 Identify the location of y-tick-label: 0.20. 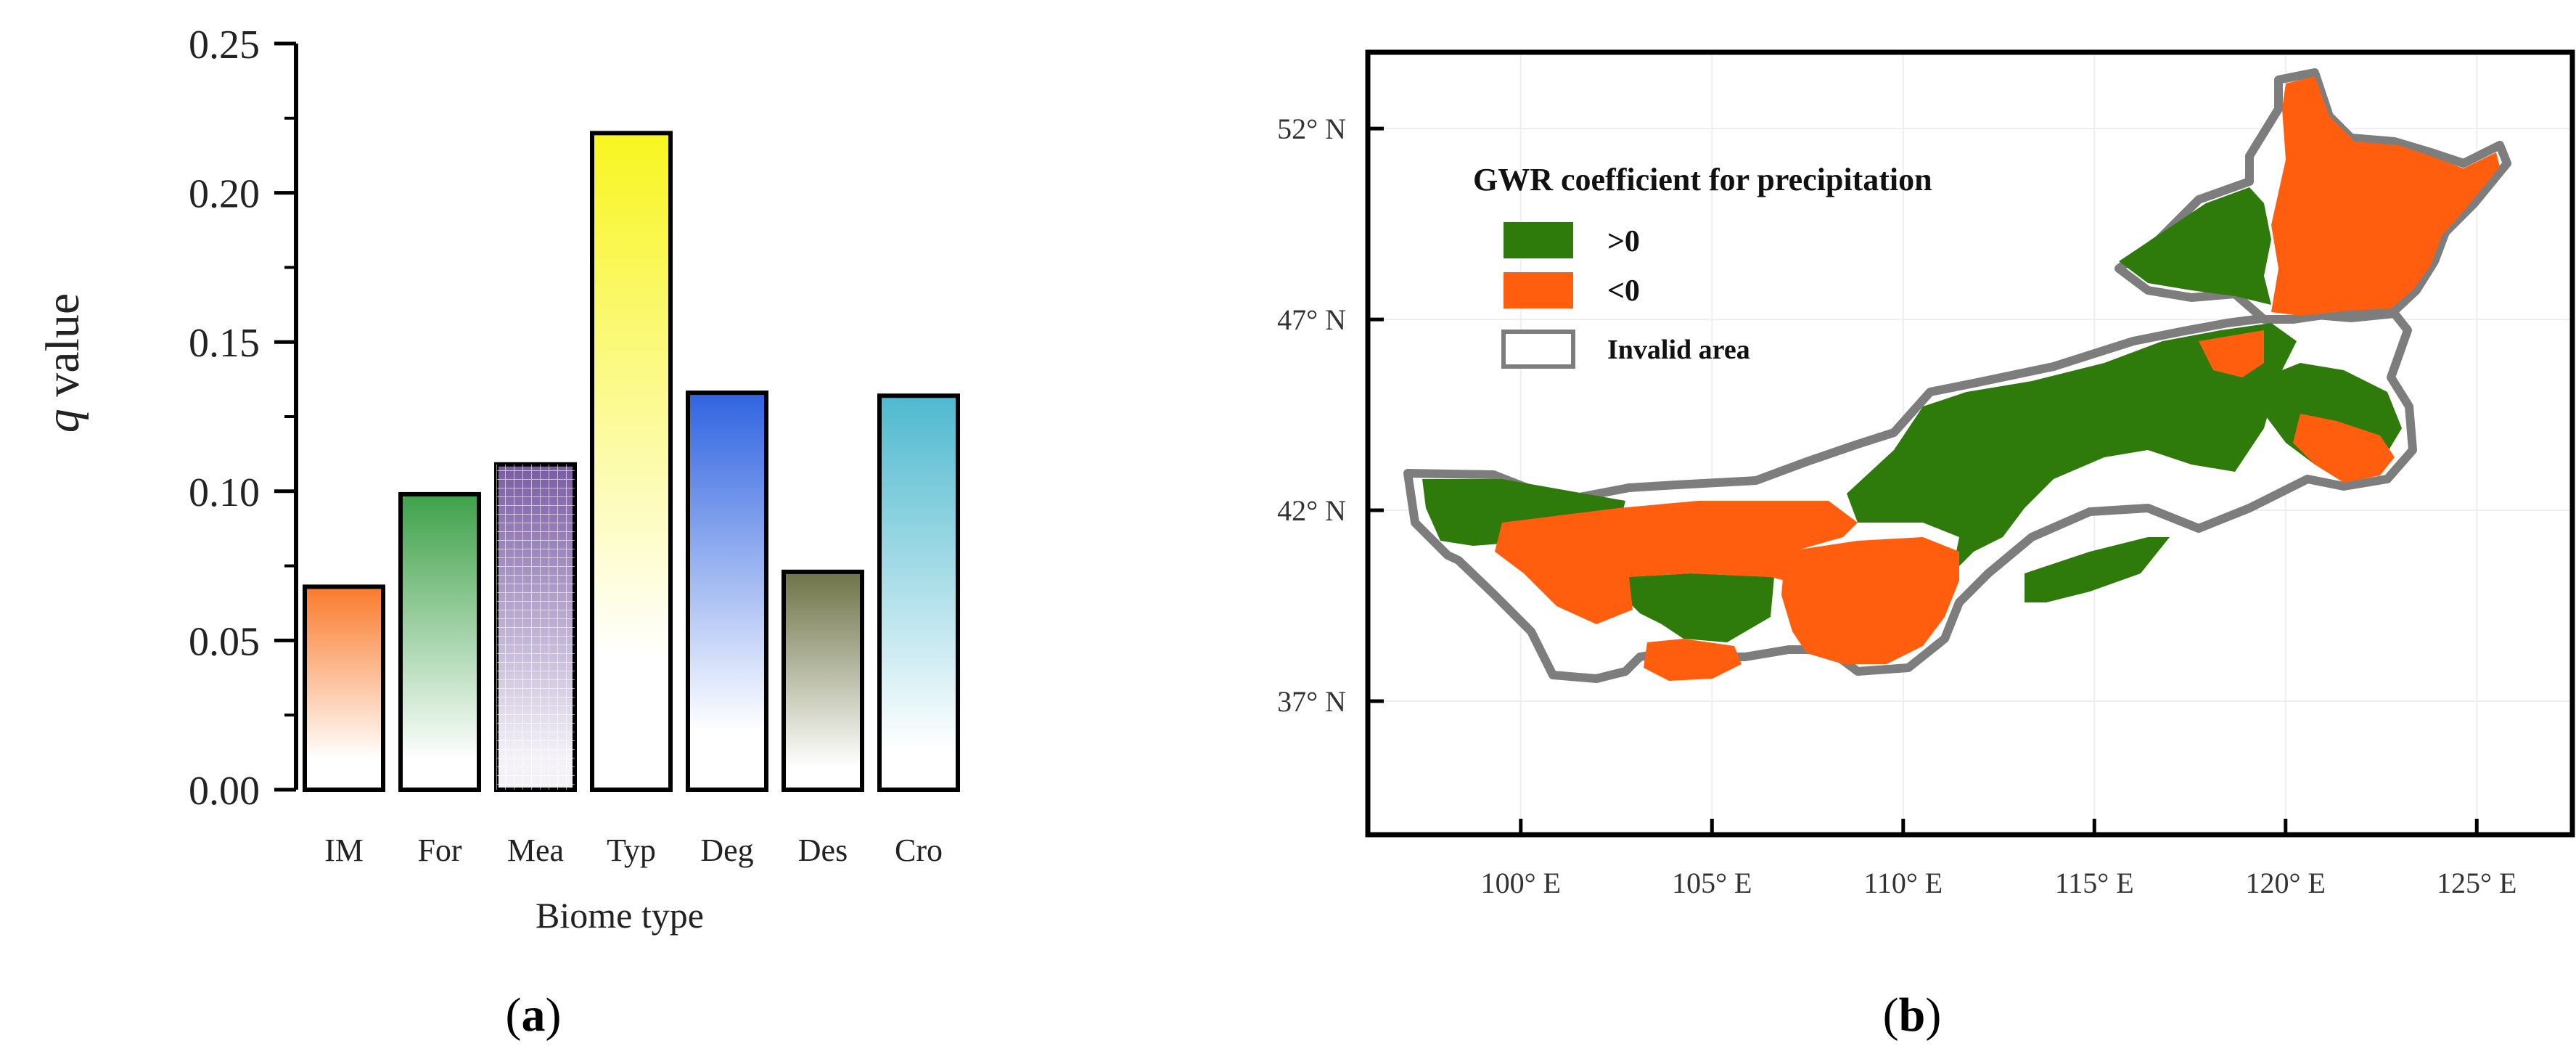
(224, 195).